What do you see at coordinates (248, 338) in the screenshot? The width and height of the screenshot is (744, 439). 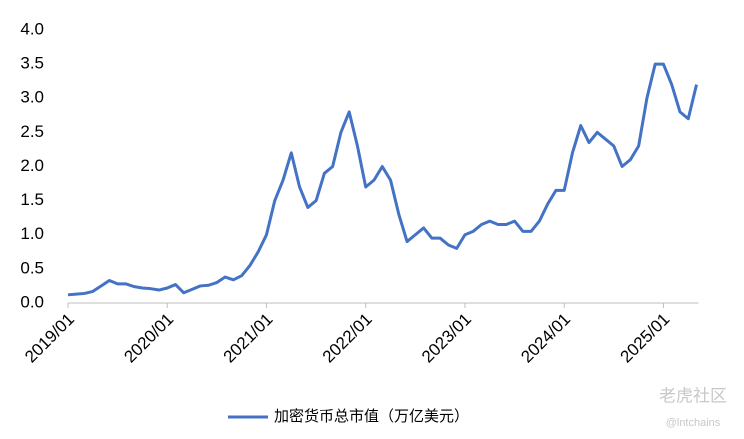 I see `x-tick-label: 2021/01` at bounding box center [248, 338].